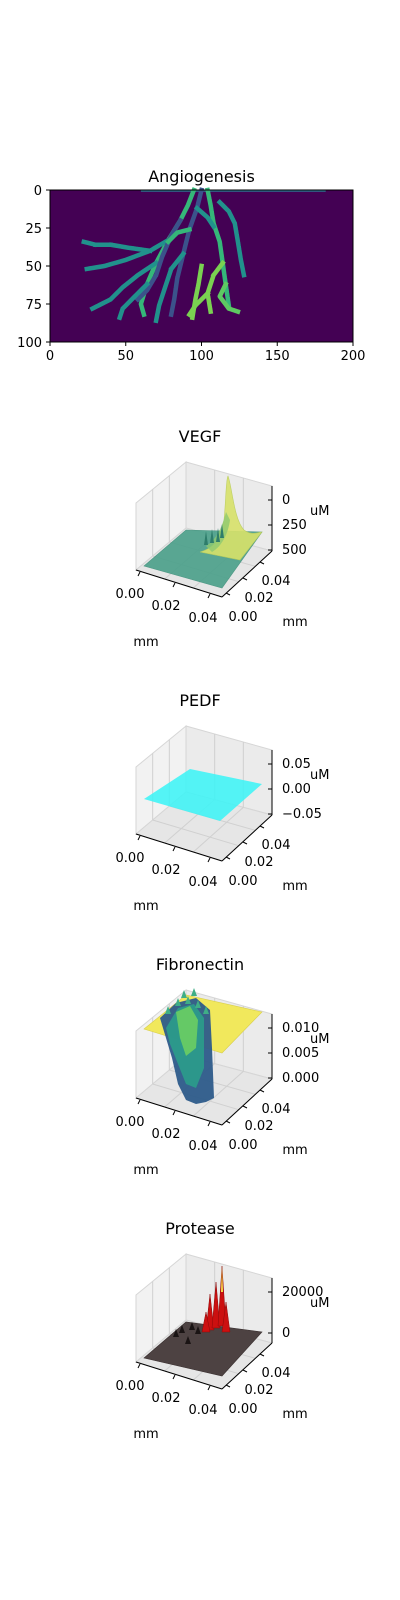 This screenshot has height=1600, width=400. I want to click on surface-floor, so click(203, 1349).